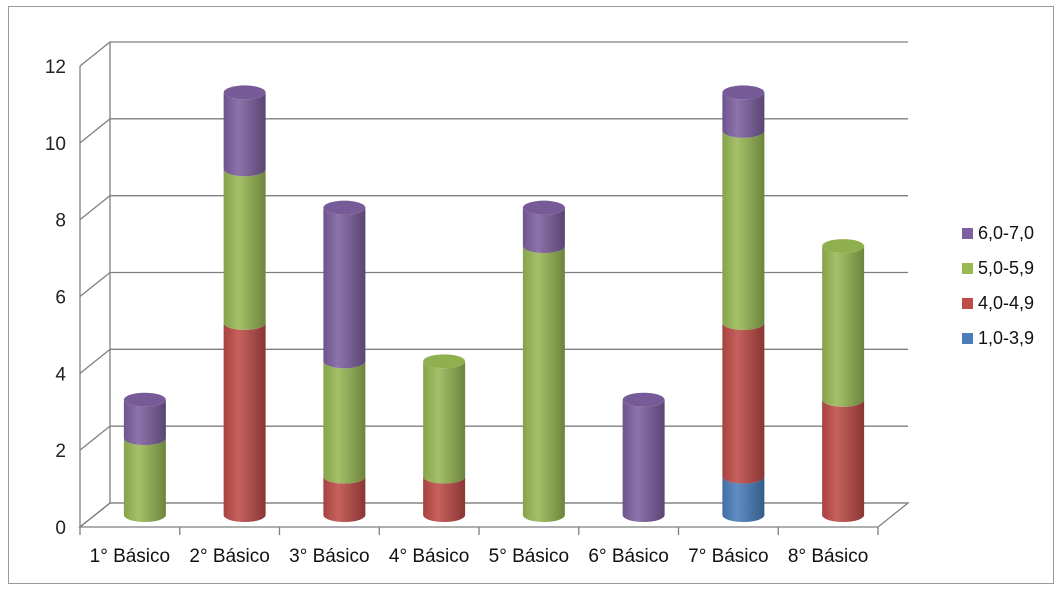  I want to click on y-tick-label: 12, so click(55, 67).